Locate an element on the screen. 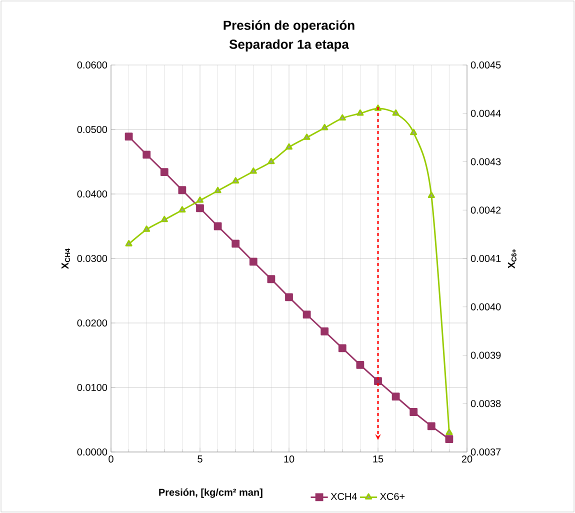  y-tick-label: 0.0200 is located at coordinates (92, 323).